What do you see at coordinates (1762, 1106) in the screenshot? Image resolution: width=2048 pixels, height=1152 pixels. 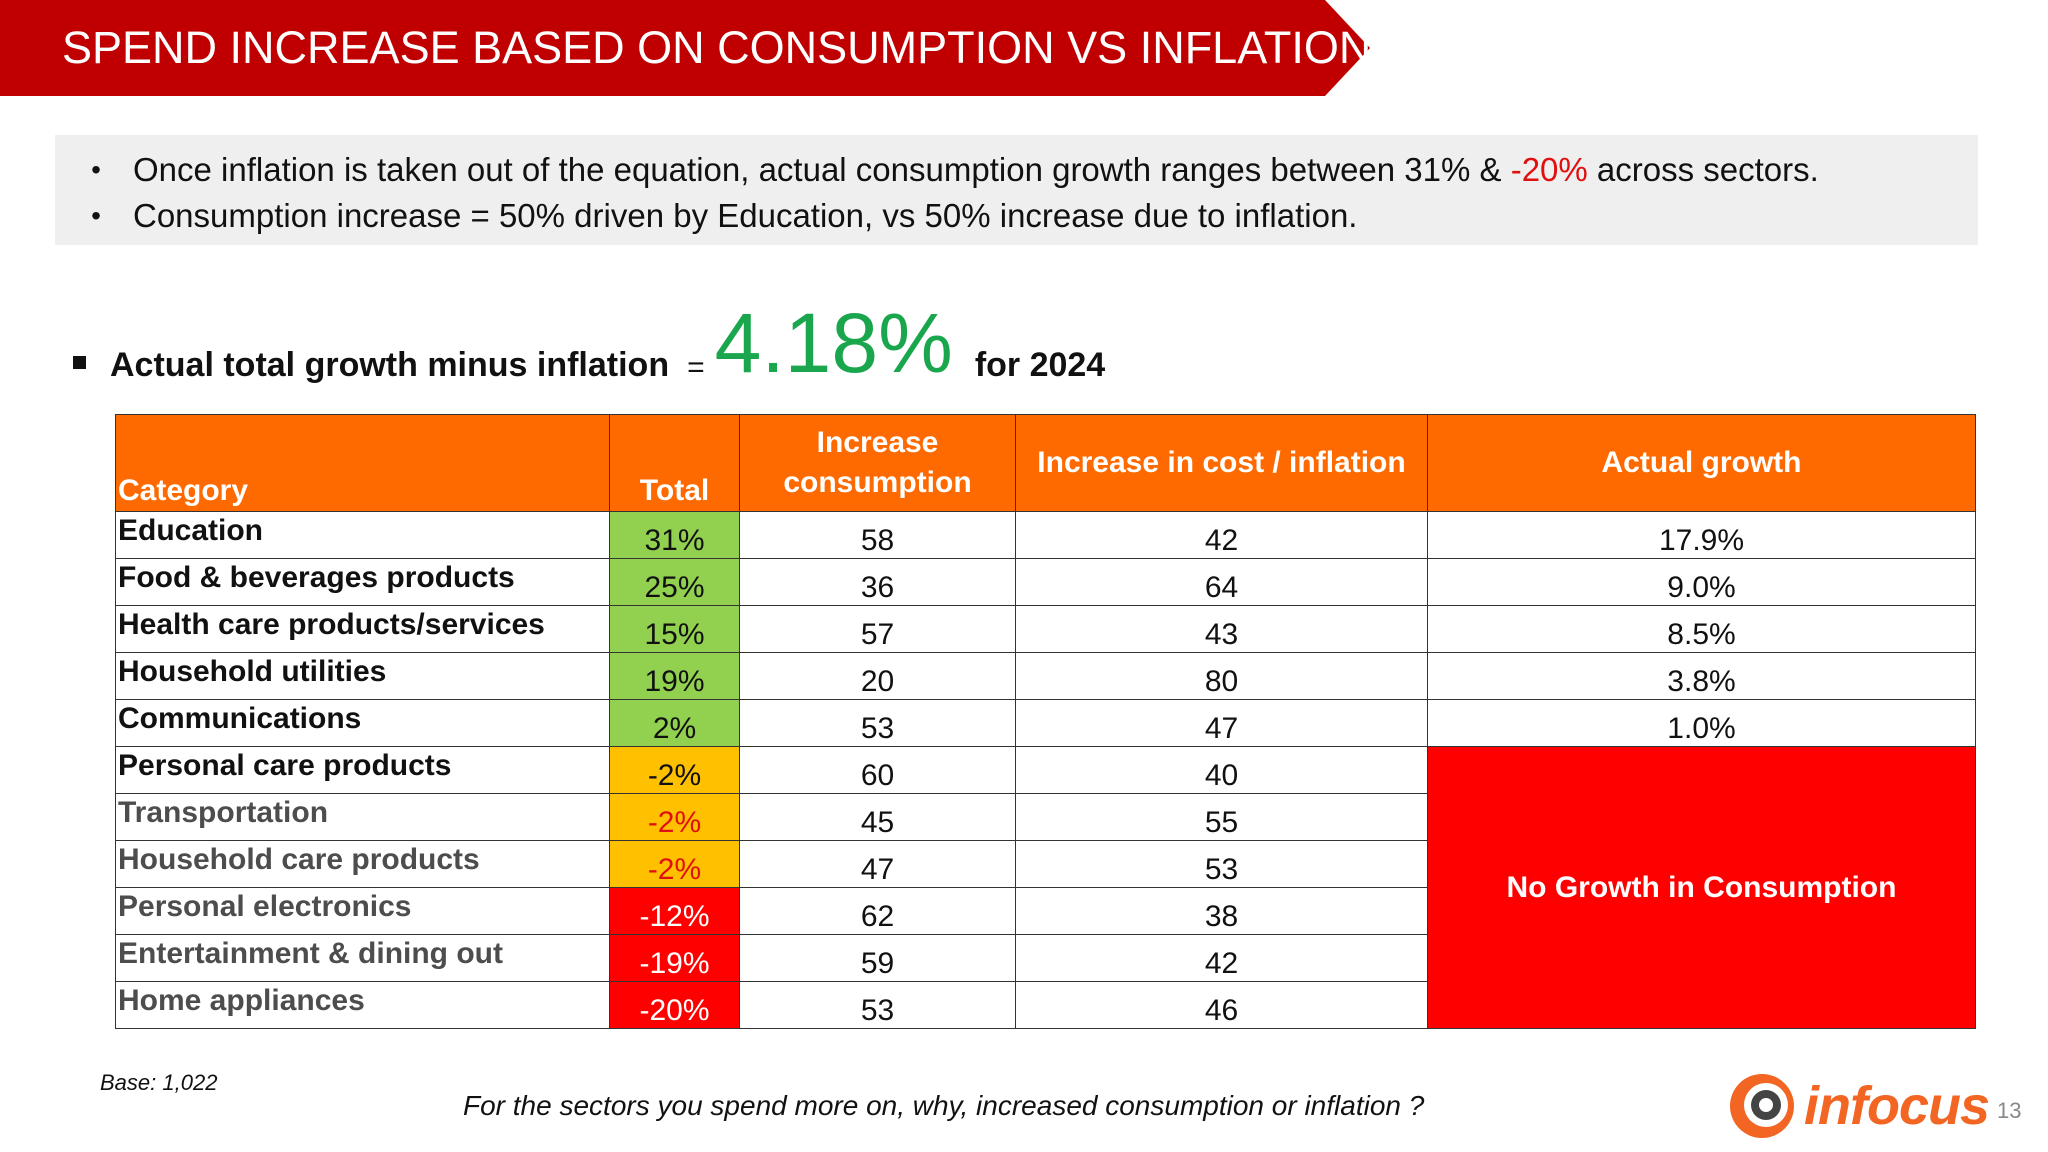 I see `camera-lens-icon` at bounding box center [1762, 1106].